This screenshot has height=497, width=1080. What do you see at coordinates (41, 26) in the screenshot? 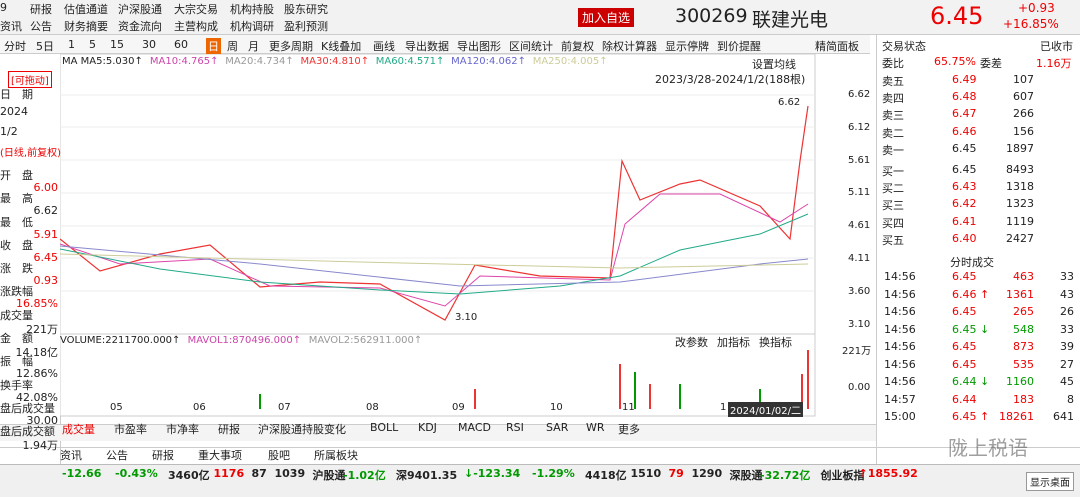
I see `menu-item: 公告` at bounding box center [41, 26].